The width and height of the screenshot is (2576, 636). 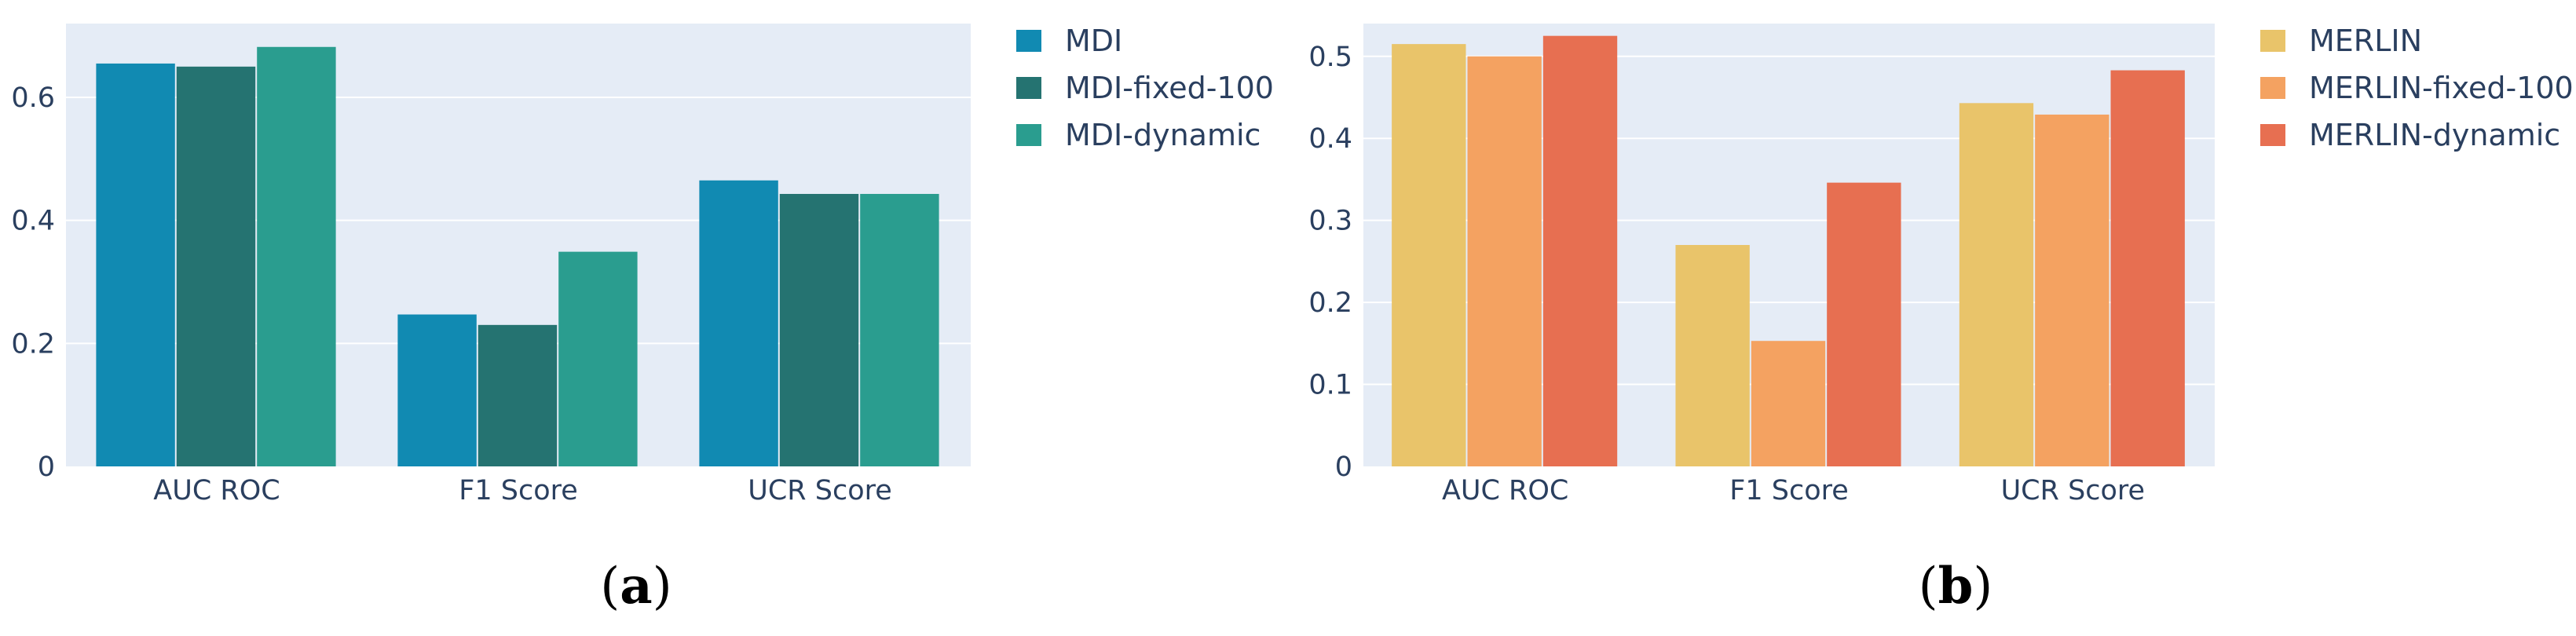 I want to click on panel-label-letter: a, so click(x=636, y=587).